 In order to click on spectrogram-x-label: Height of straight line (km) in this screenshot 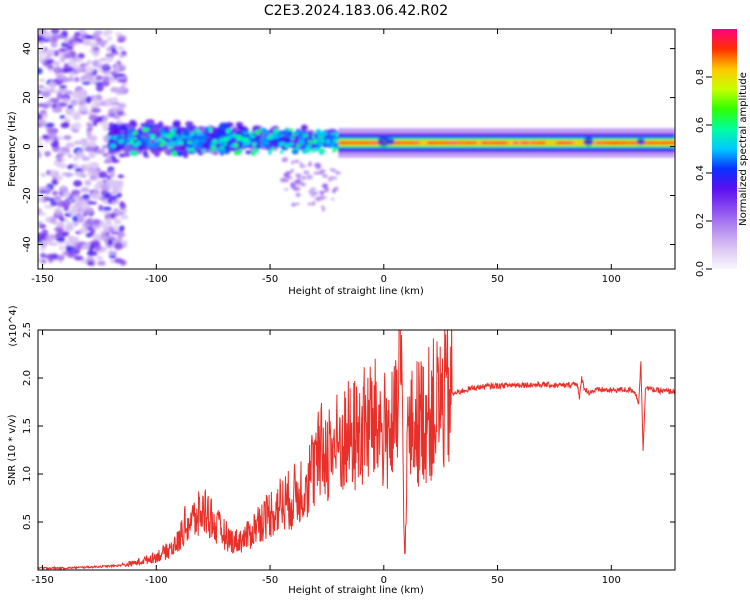, I will do `click(356, 291)`.